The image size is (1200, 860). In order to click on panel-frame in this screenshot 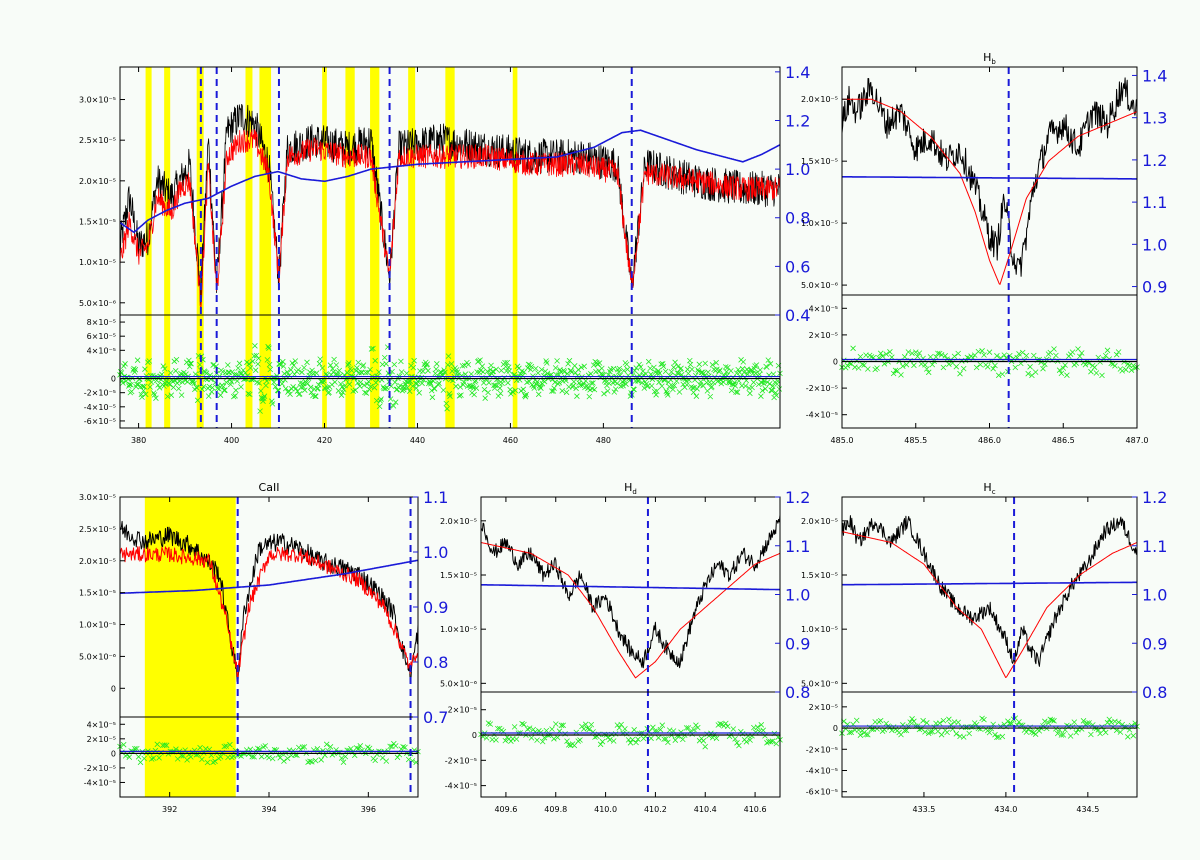, I will do `click(630, 647)`.